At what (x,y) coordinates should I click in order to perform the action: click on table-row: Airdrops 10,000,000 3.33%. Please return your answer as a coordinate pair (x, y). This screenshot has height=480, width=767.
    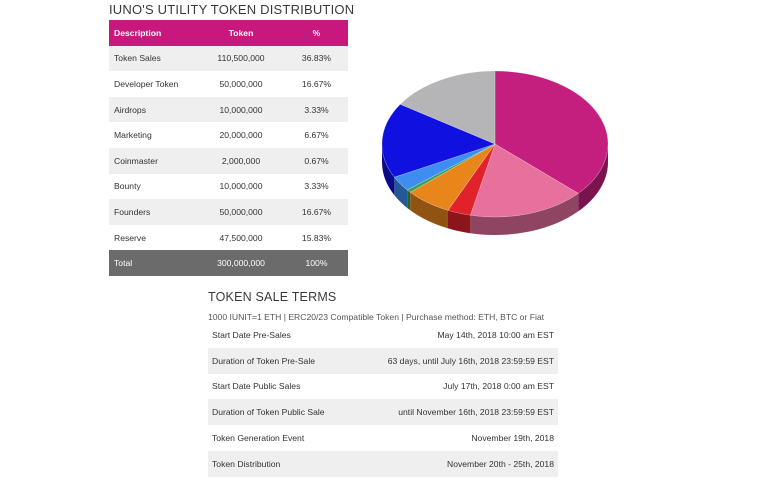
    Looking at the image, I should click on (228, 109).